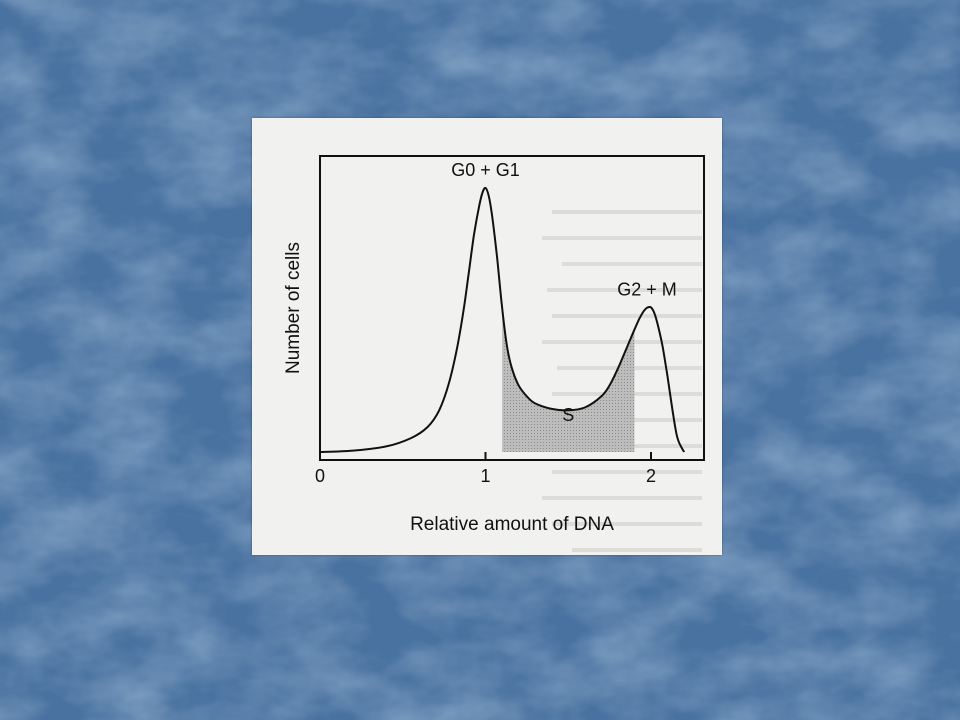  Describe the element at coordinates (320, 476) in the screenshot. I see `x-tick-label: 0` at that location.